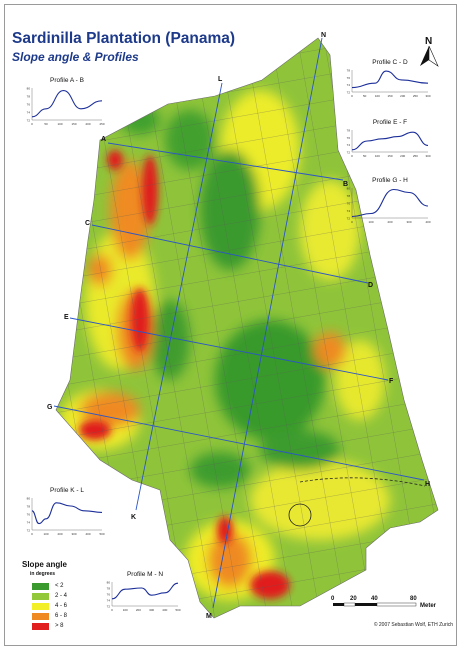  I want to click on scale-tick-80: 80, so click(413, 599).